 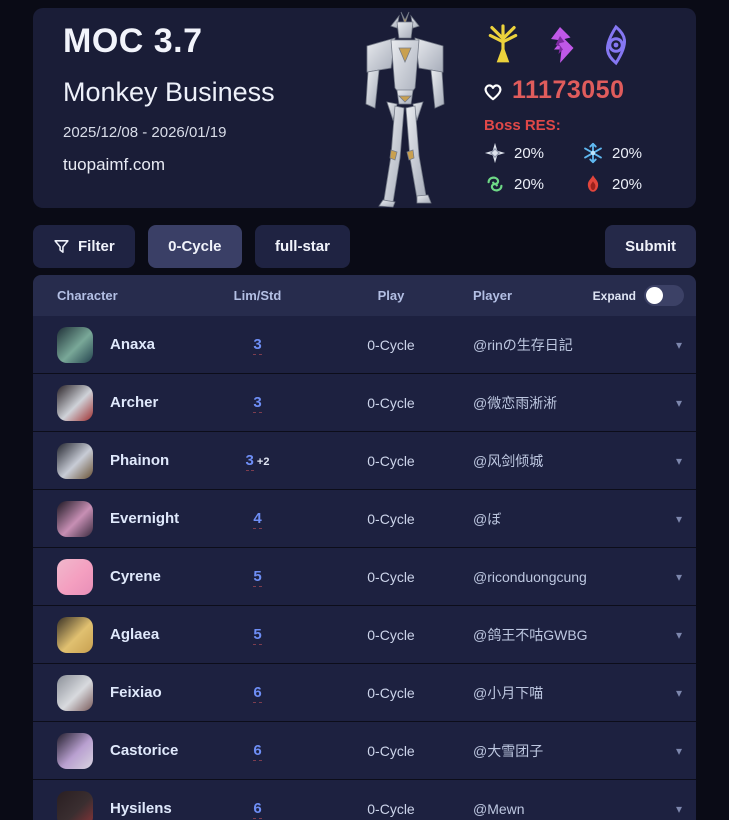 What do you see at coordinates (364, 799) in the screenshot?
I see `table-row: Hysilens 6 0-Cycle @Mewn ▾` at bounding box center [364, 799].